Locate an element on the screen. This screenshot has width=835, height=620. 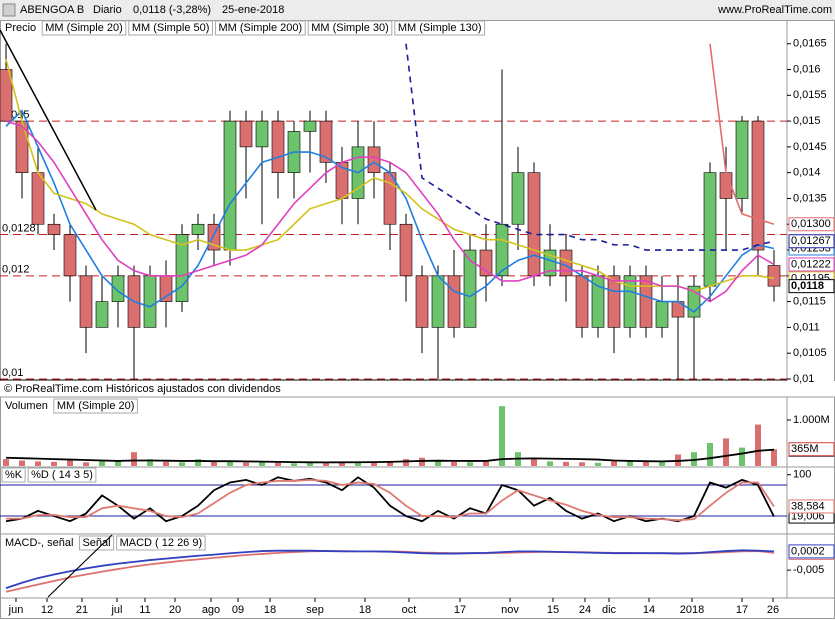
x-tick-label: 17 is located at coordinates (460, 610).